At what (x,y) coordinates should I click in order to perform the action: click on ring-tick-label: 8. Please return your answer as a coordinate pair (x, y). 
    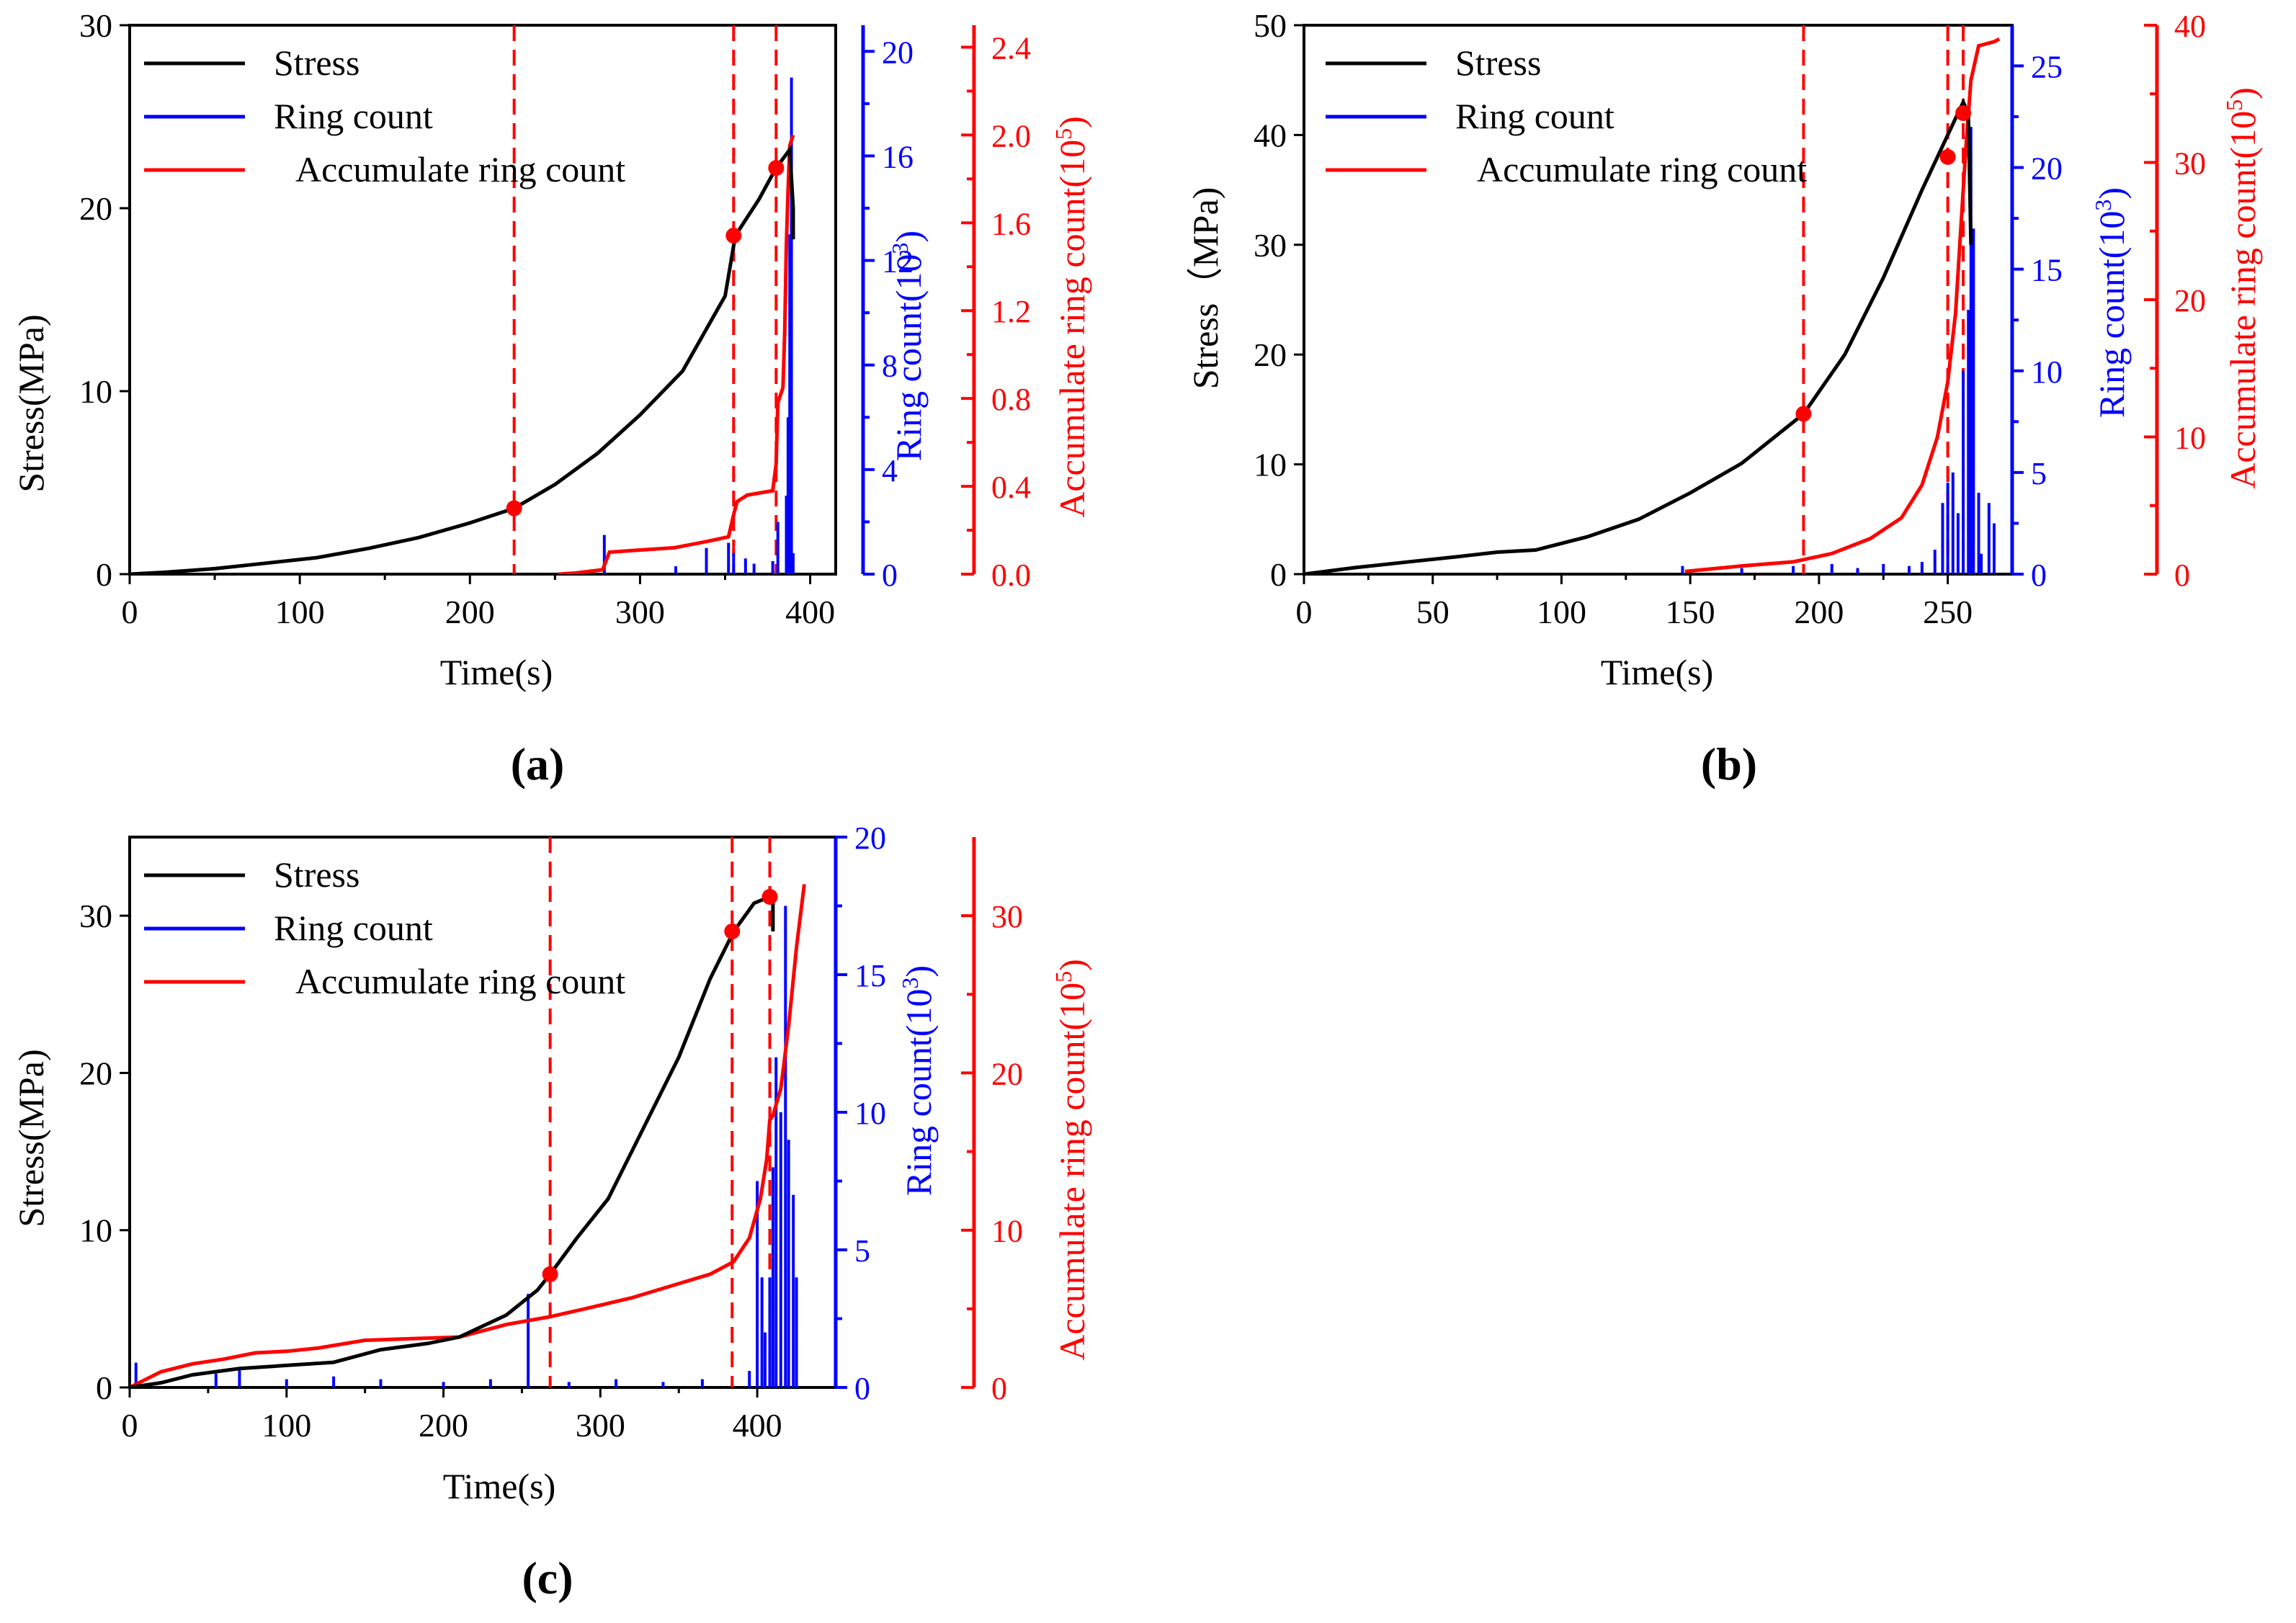
    Looking at the image, I should click on (890, 366).